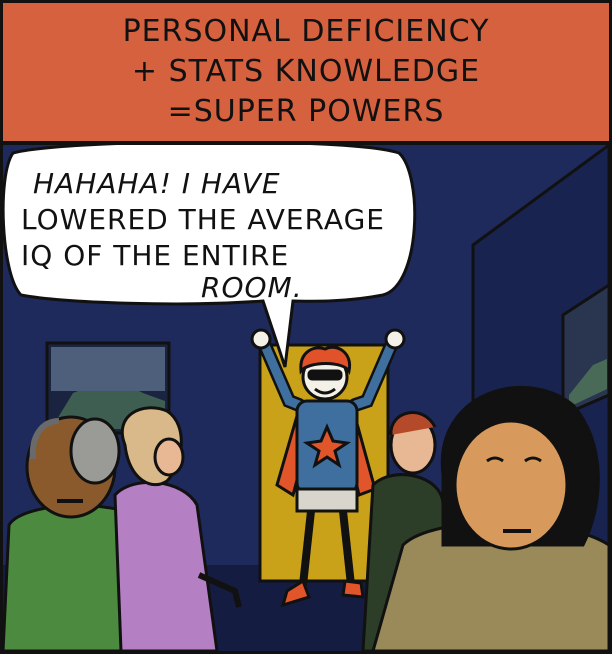  I want to click on caption-line-1: PERSONAL DEFICIENCY, so click(306, 31).